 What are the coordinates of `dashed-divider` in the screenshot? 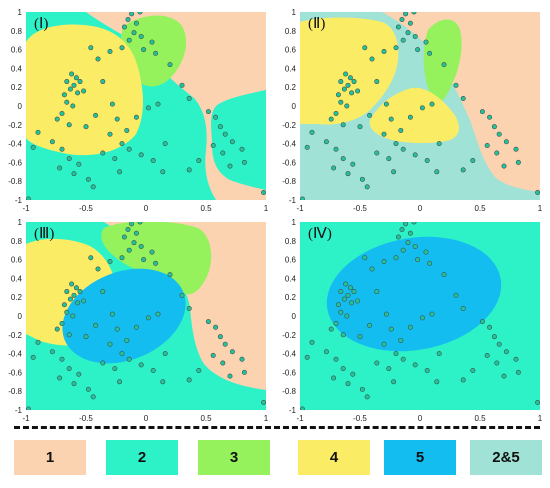 It's located at (277, 427).